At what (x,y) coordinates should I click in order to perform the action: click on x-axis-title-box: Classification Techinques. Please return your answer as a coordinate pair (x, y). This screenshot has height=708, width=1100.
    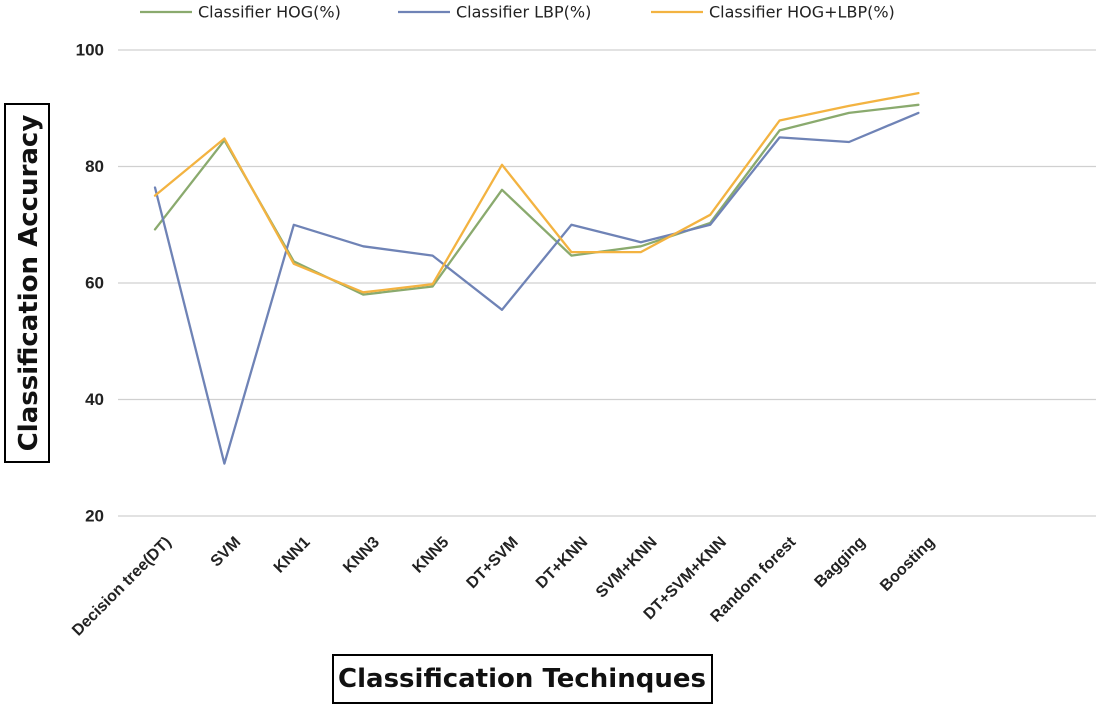
    Looking at the image, I should click on (522, 679).